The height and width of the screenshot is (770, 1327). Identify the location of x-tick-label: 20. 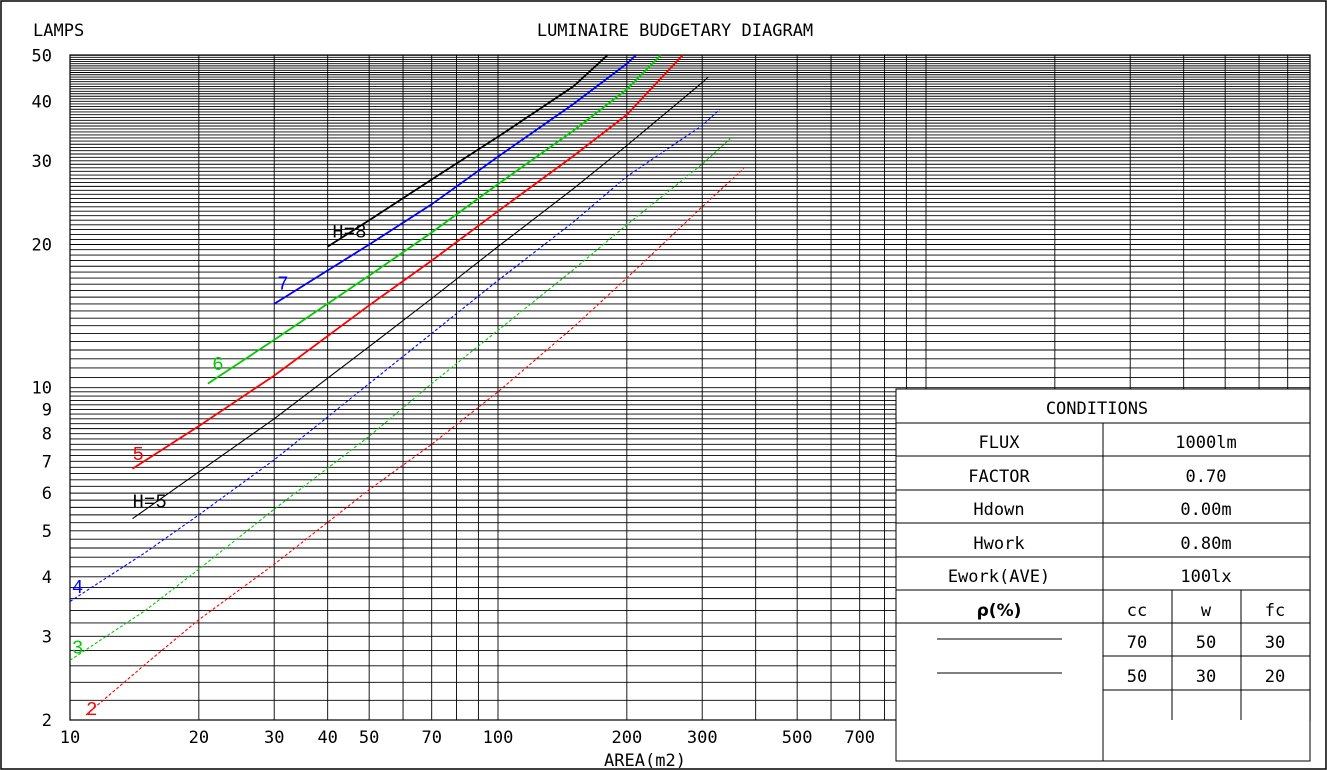
(199, 738).